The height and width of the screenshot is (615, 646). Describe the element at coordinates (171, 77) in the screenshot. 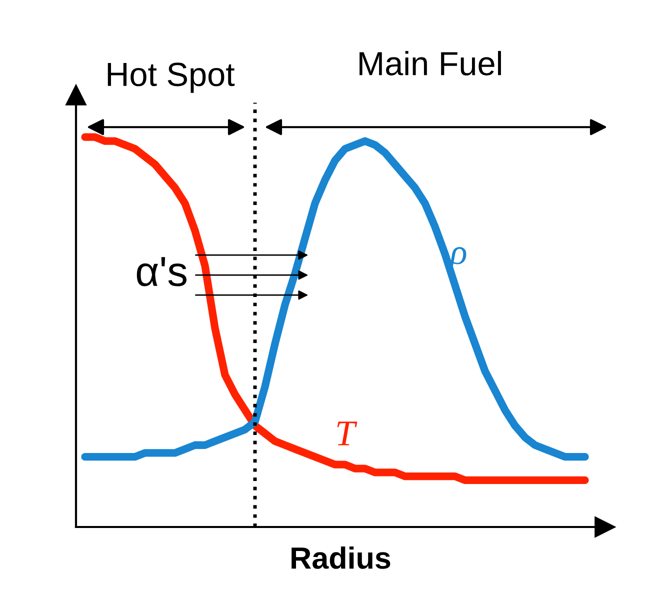

I see `text: Hot Spot` at that location.